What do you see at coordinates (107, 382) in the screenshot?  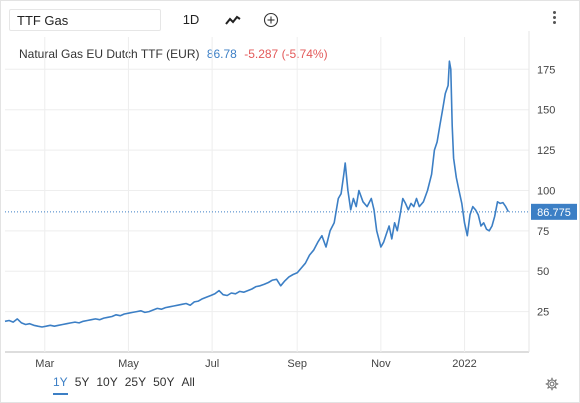 I see `range-10y: 10Y` at bounding box center [107, 382].